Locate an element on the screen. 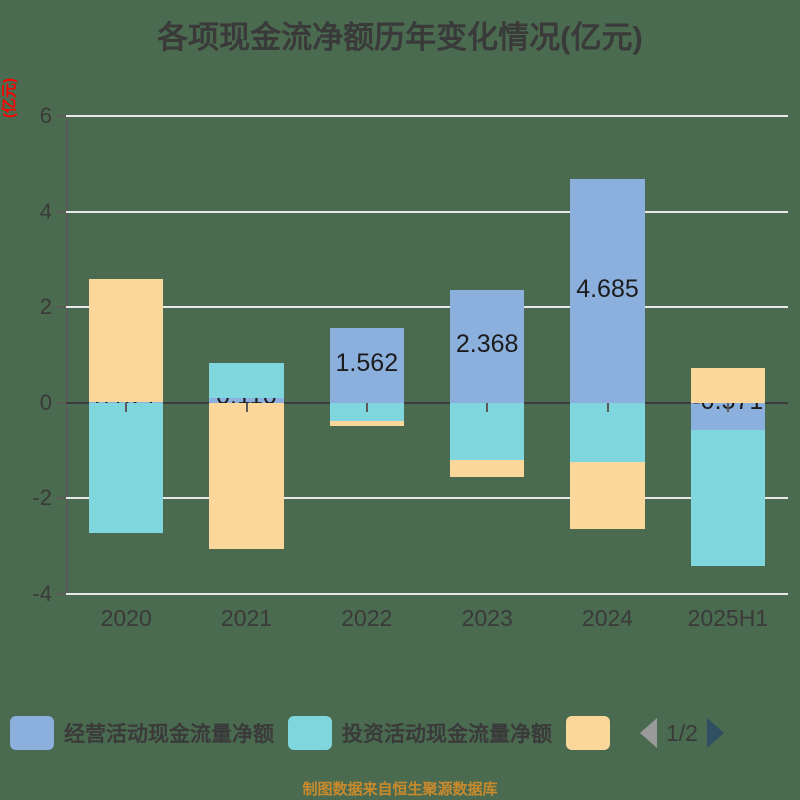 Image resolution: width=800 pixels, height=800 pixels. y-tick-label: 6 is located at coordinates (45, 115).